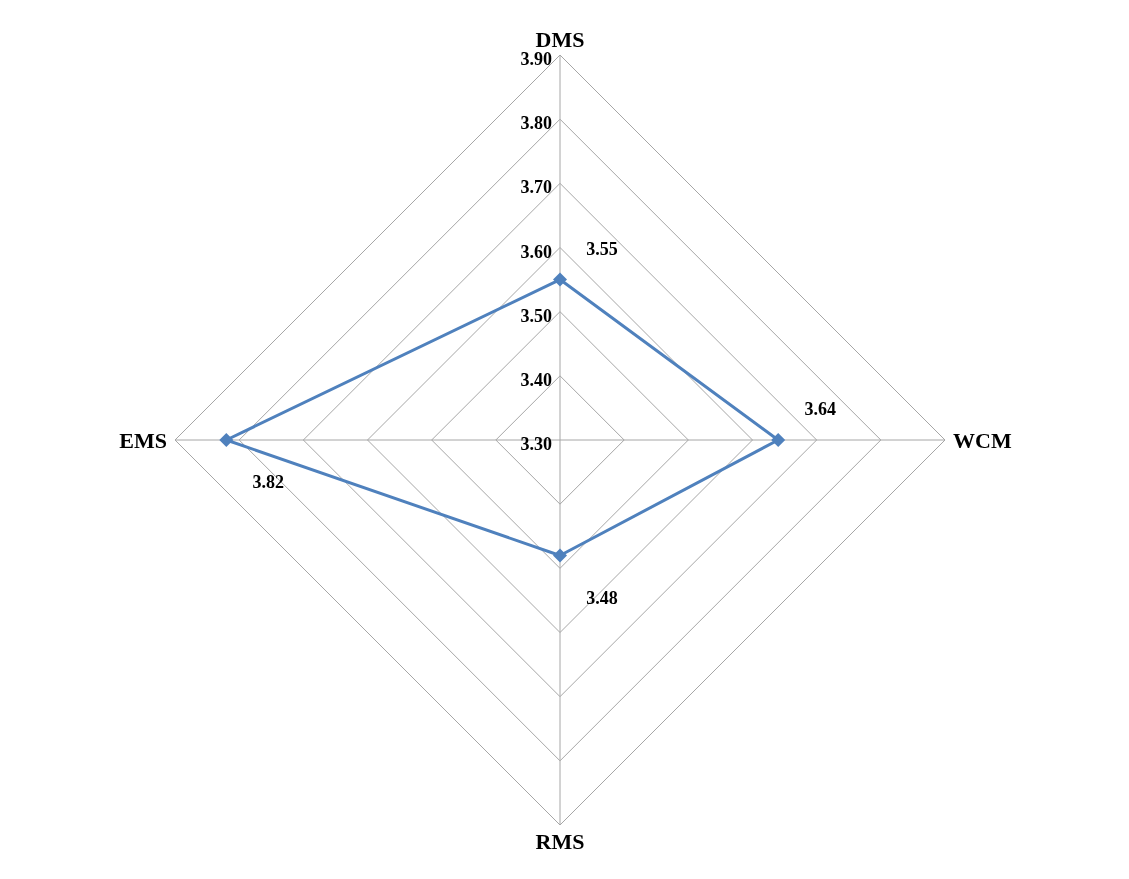 Image resolution: width=1129 pixels, height=879 pixels. I want to click on spoke-label: RMS, so click(560, 841).